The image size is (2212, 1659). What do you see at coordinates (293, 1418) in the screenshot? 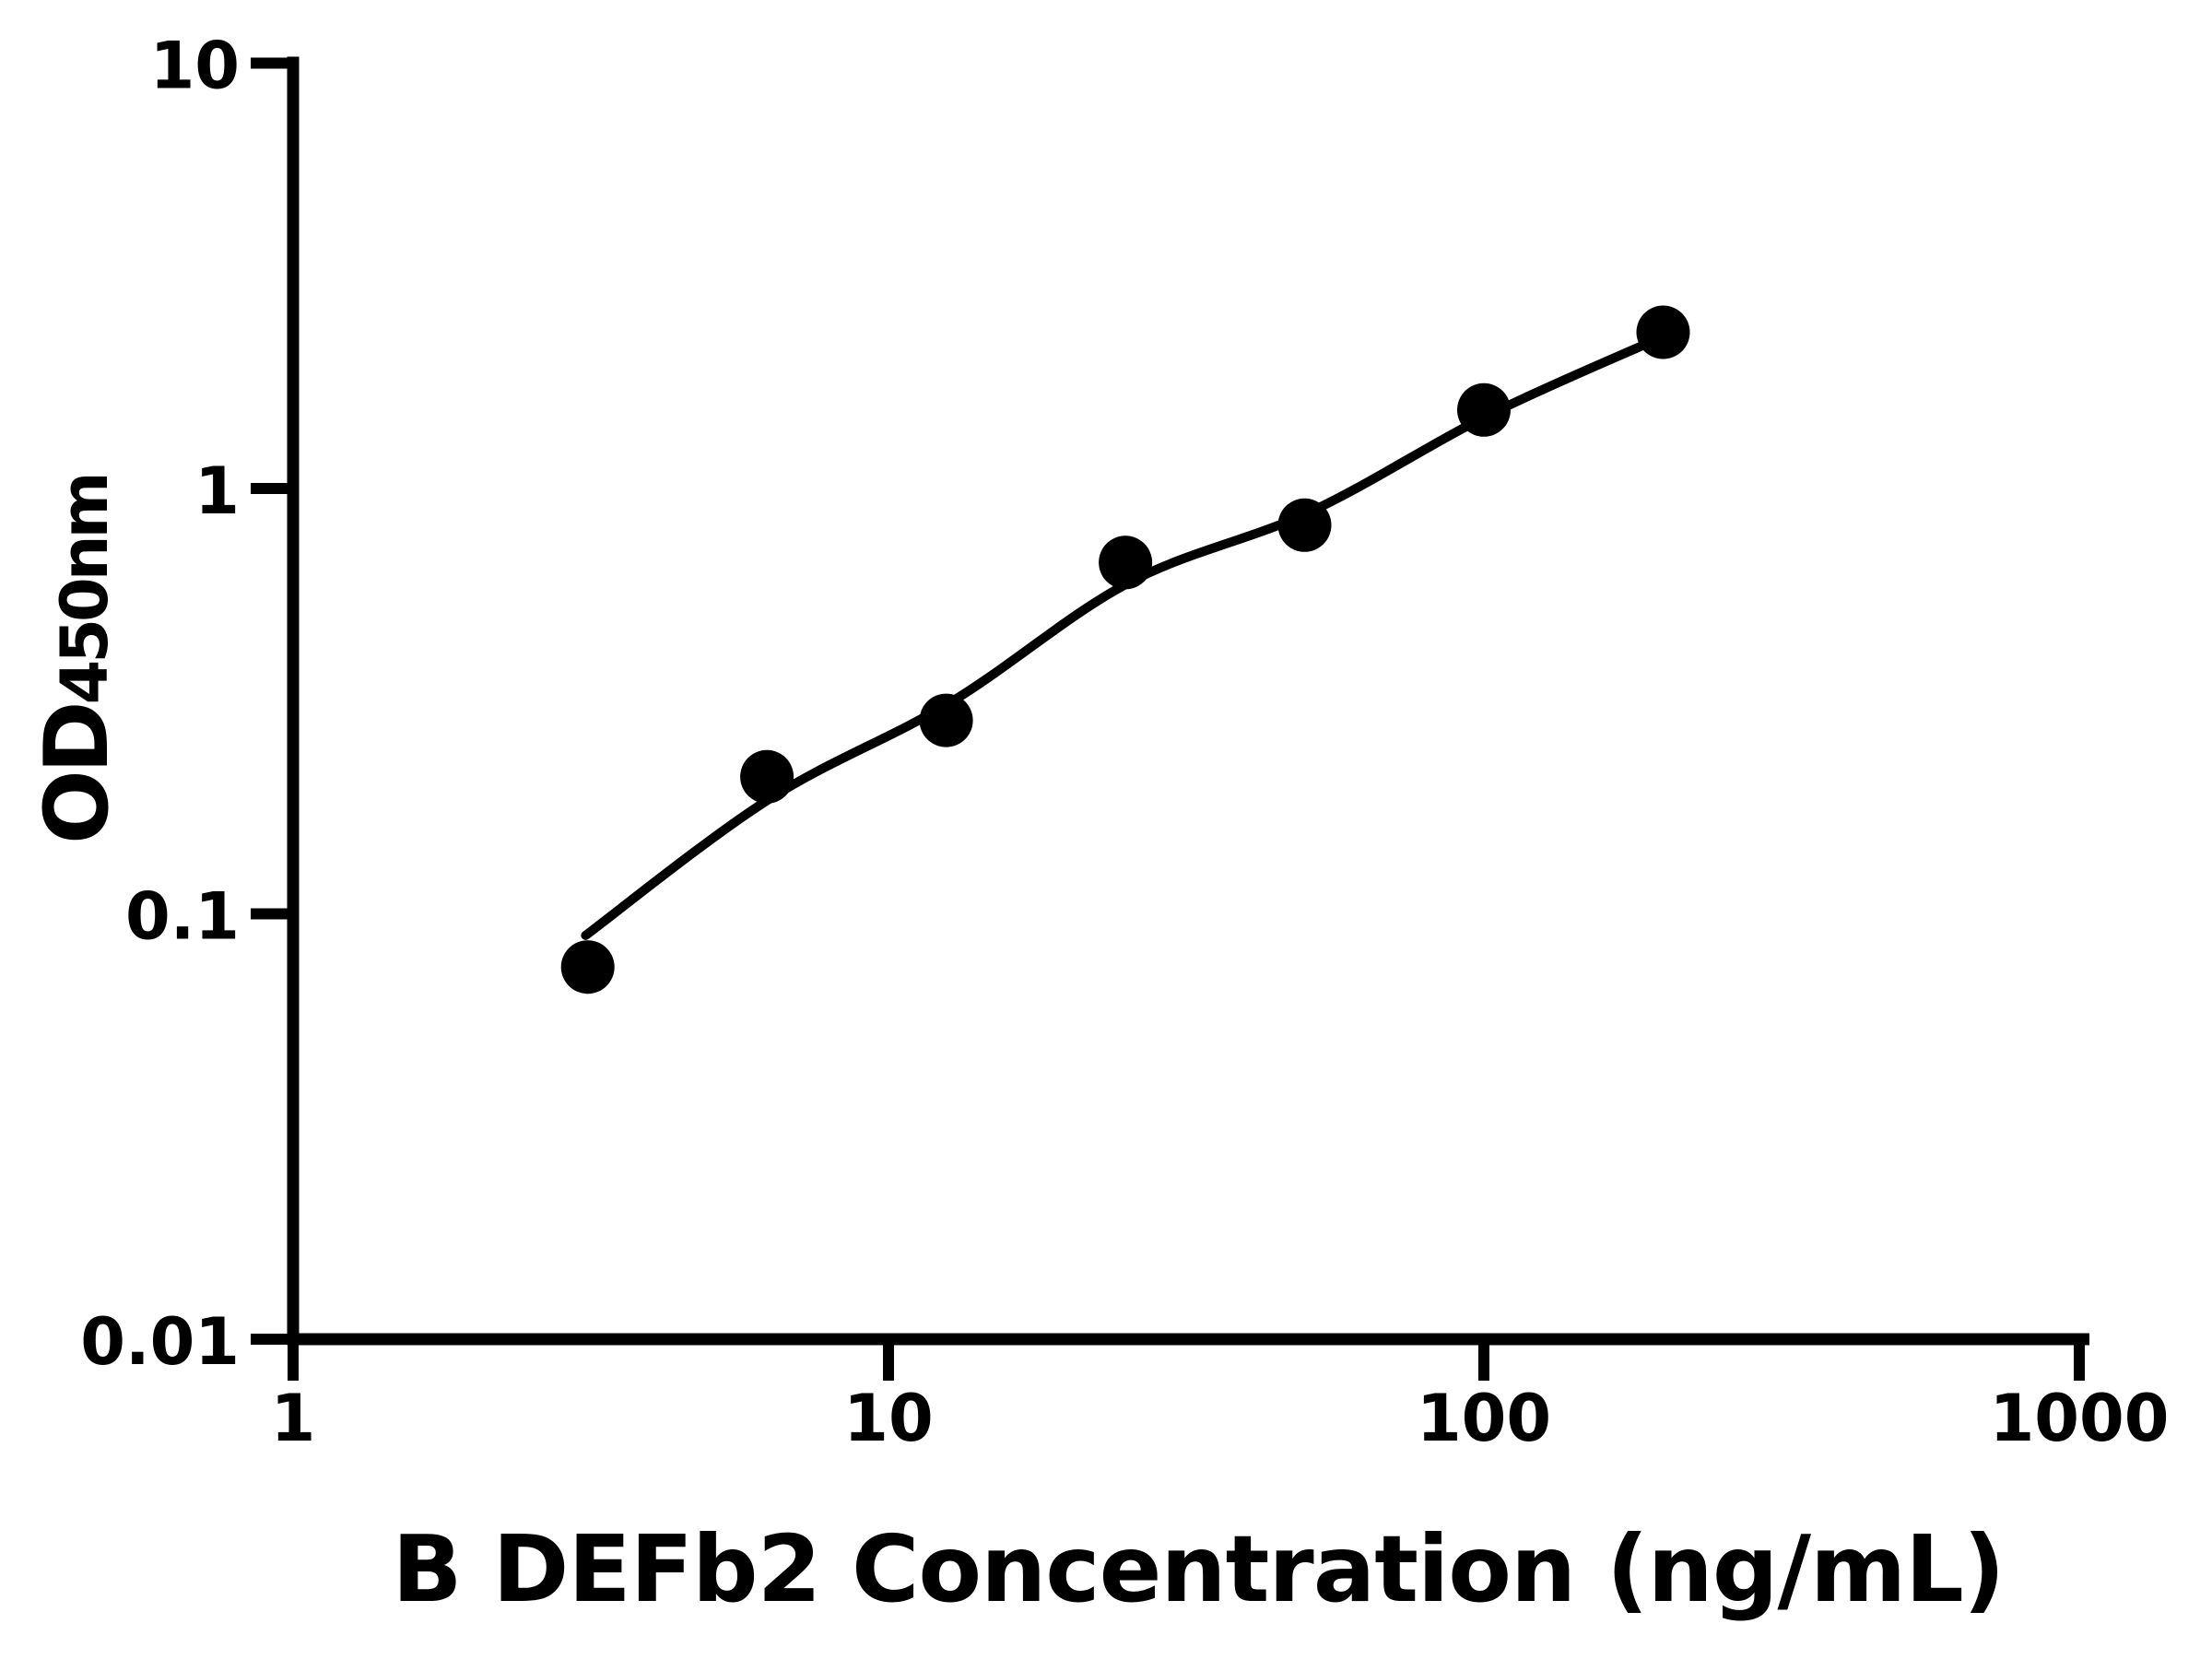
I see `x-tick-label: 1` at bounding box center [293, 1418].